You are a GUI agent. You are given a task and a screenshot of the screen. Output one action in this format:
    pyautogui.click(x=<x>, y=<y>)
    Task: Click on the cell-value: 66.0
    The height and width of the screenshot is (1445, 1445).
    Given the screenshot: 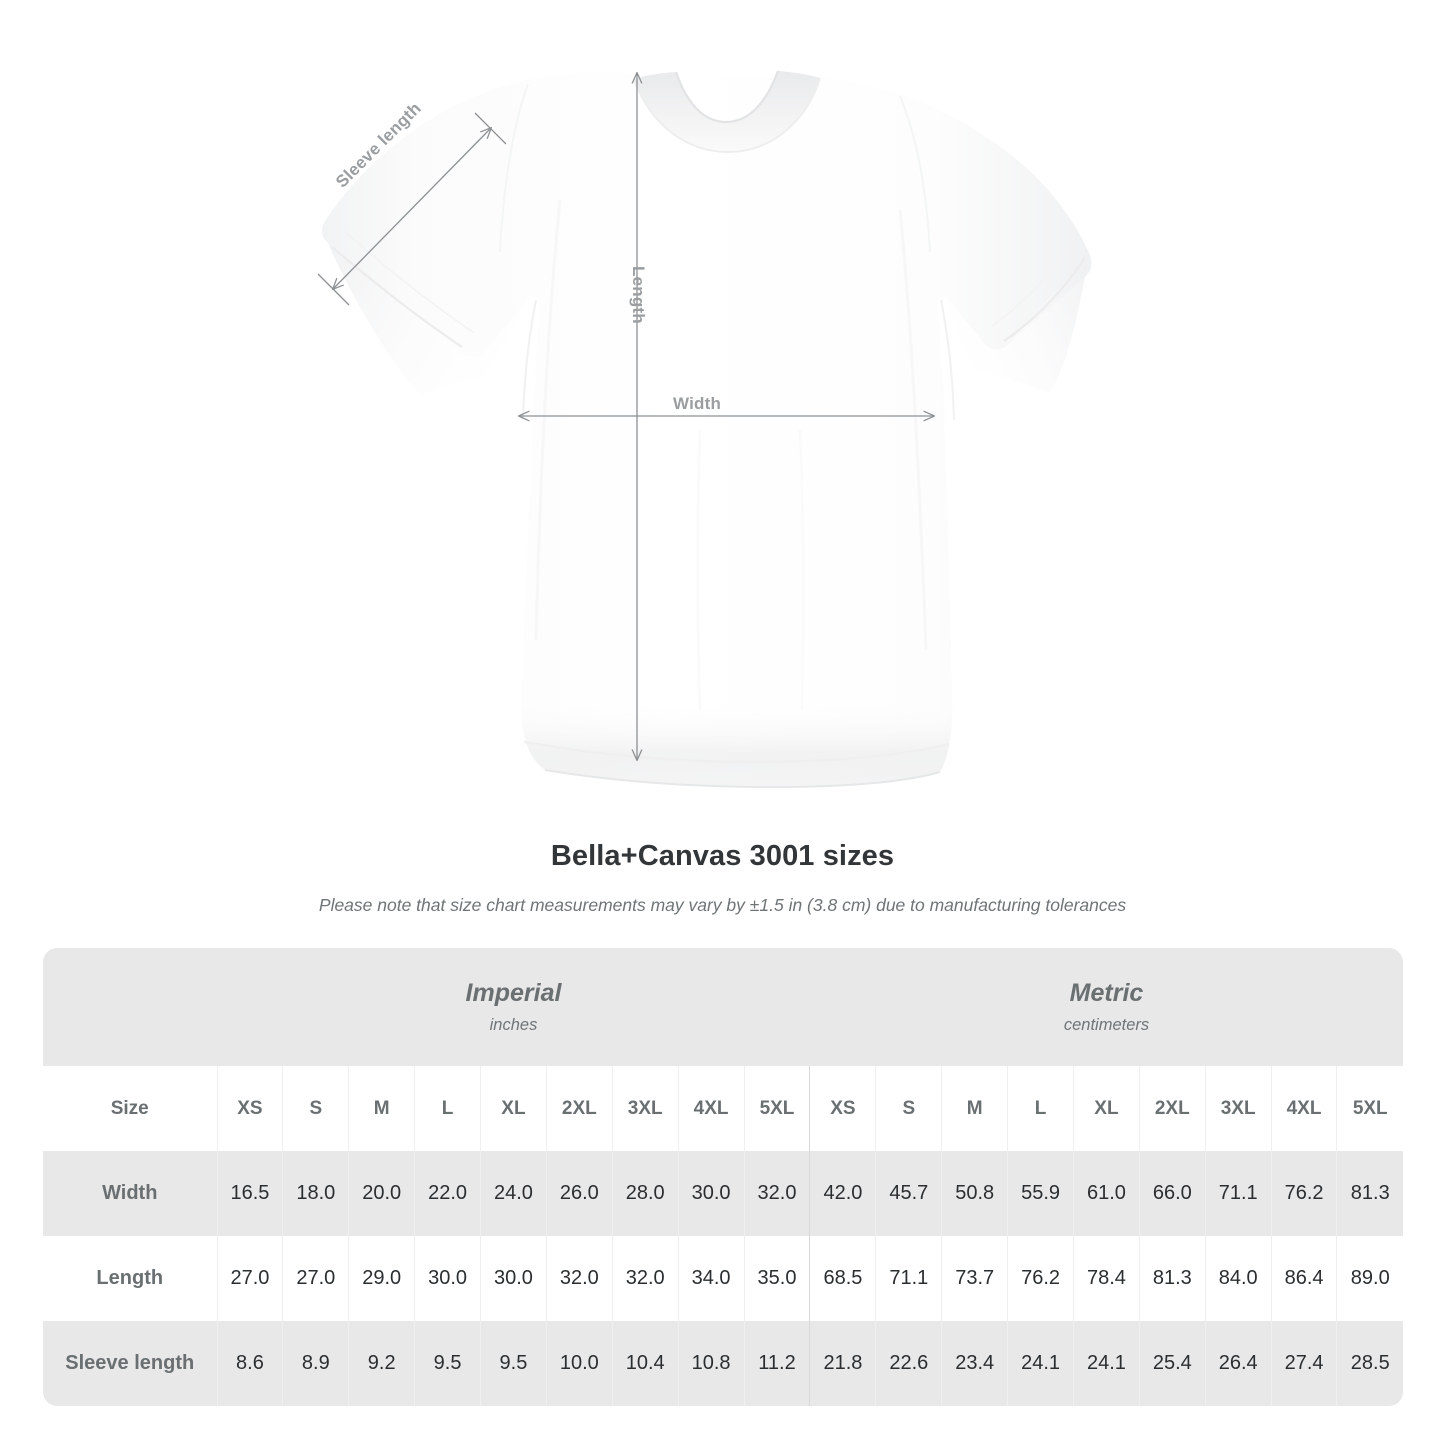 What is the action you would take?
    pyautogui.click(x=1172, y=1193)
    